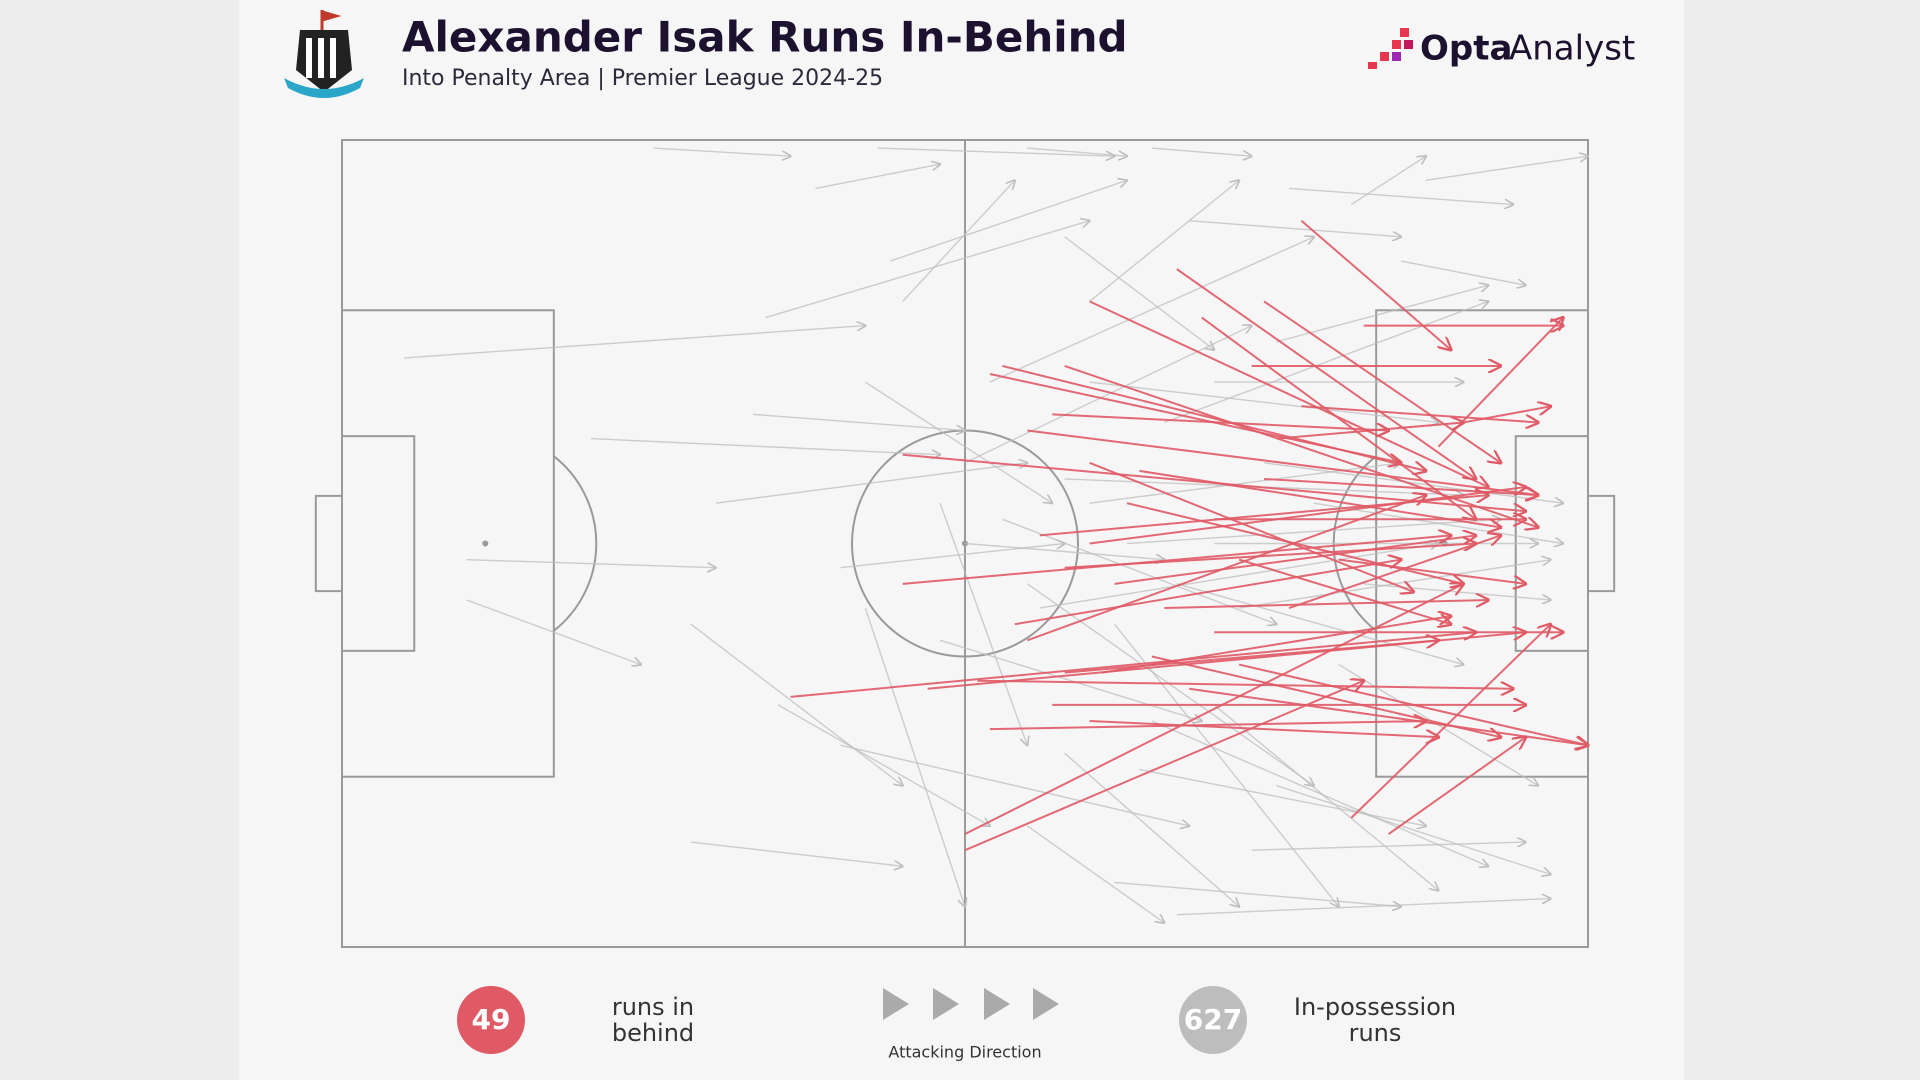 This screenshot has width=1920, height=1080. Describe the element at coordinates (653, 1020) in the screenshot. I see `legend-label: runs in behind` at that location.